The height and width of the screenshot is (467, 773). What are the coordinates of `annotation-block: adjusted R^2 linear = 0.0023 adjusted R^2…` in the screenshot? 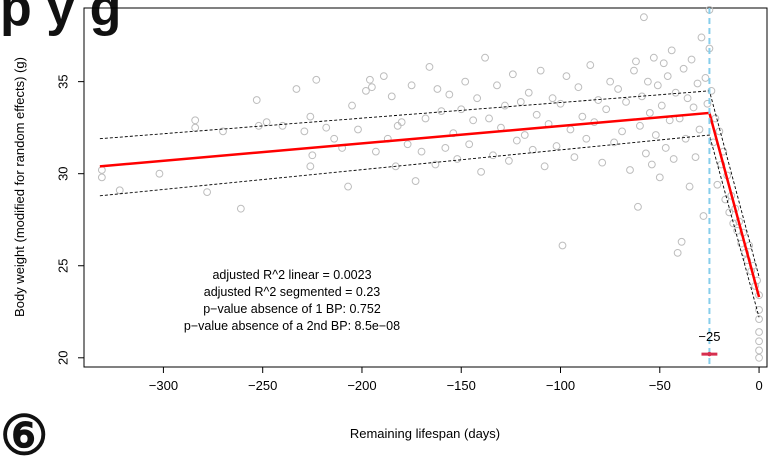 It's located at (292, 300).